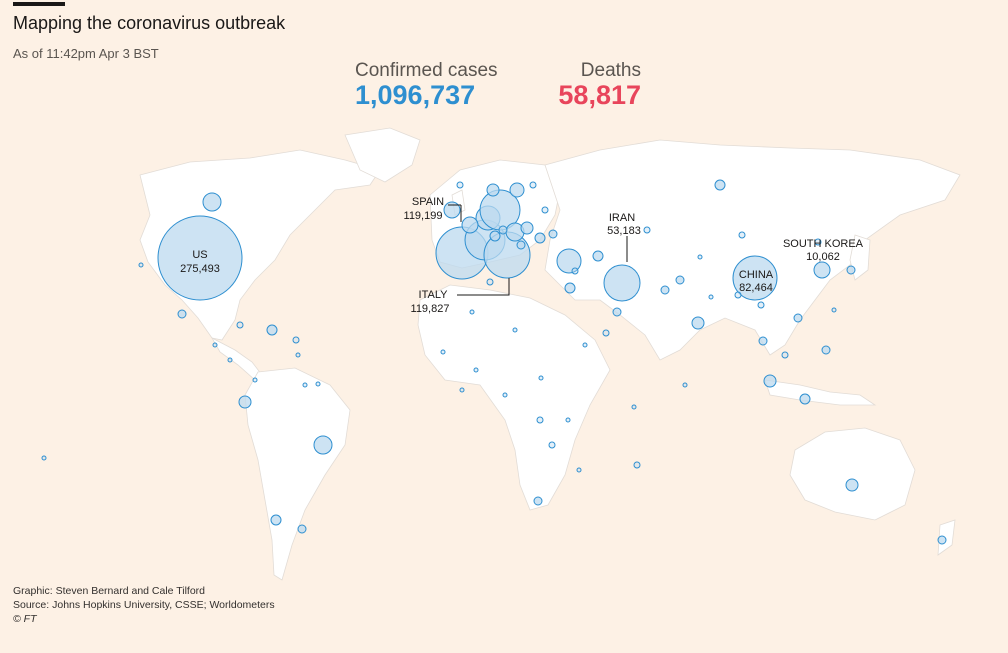 The height and width of the screenshot is (653, 1008). Describe the element at coordinates (538, 250) in the screenshot. I see `leader-lines` at that location.